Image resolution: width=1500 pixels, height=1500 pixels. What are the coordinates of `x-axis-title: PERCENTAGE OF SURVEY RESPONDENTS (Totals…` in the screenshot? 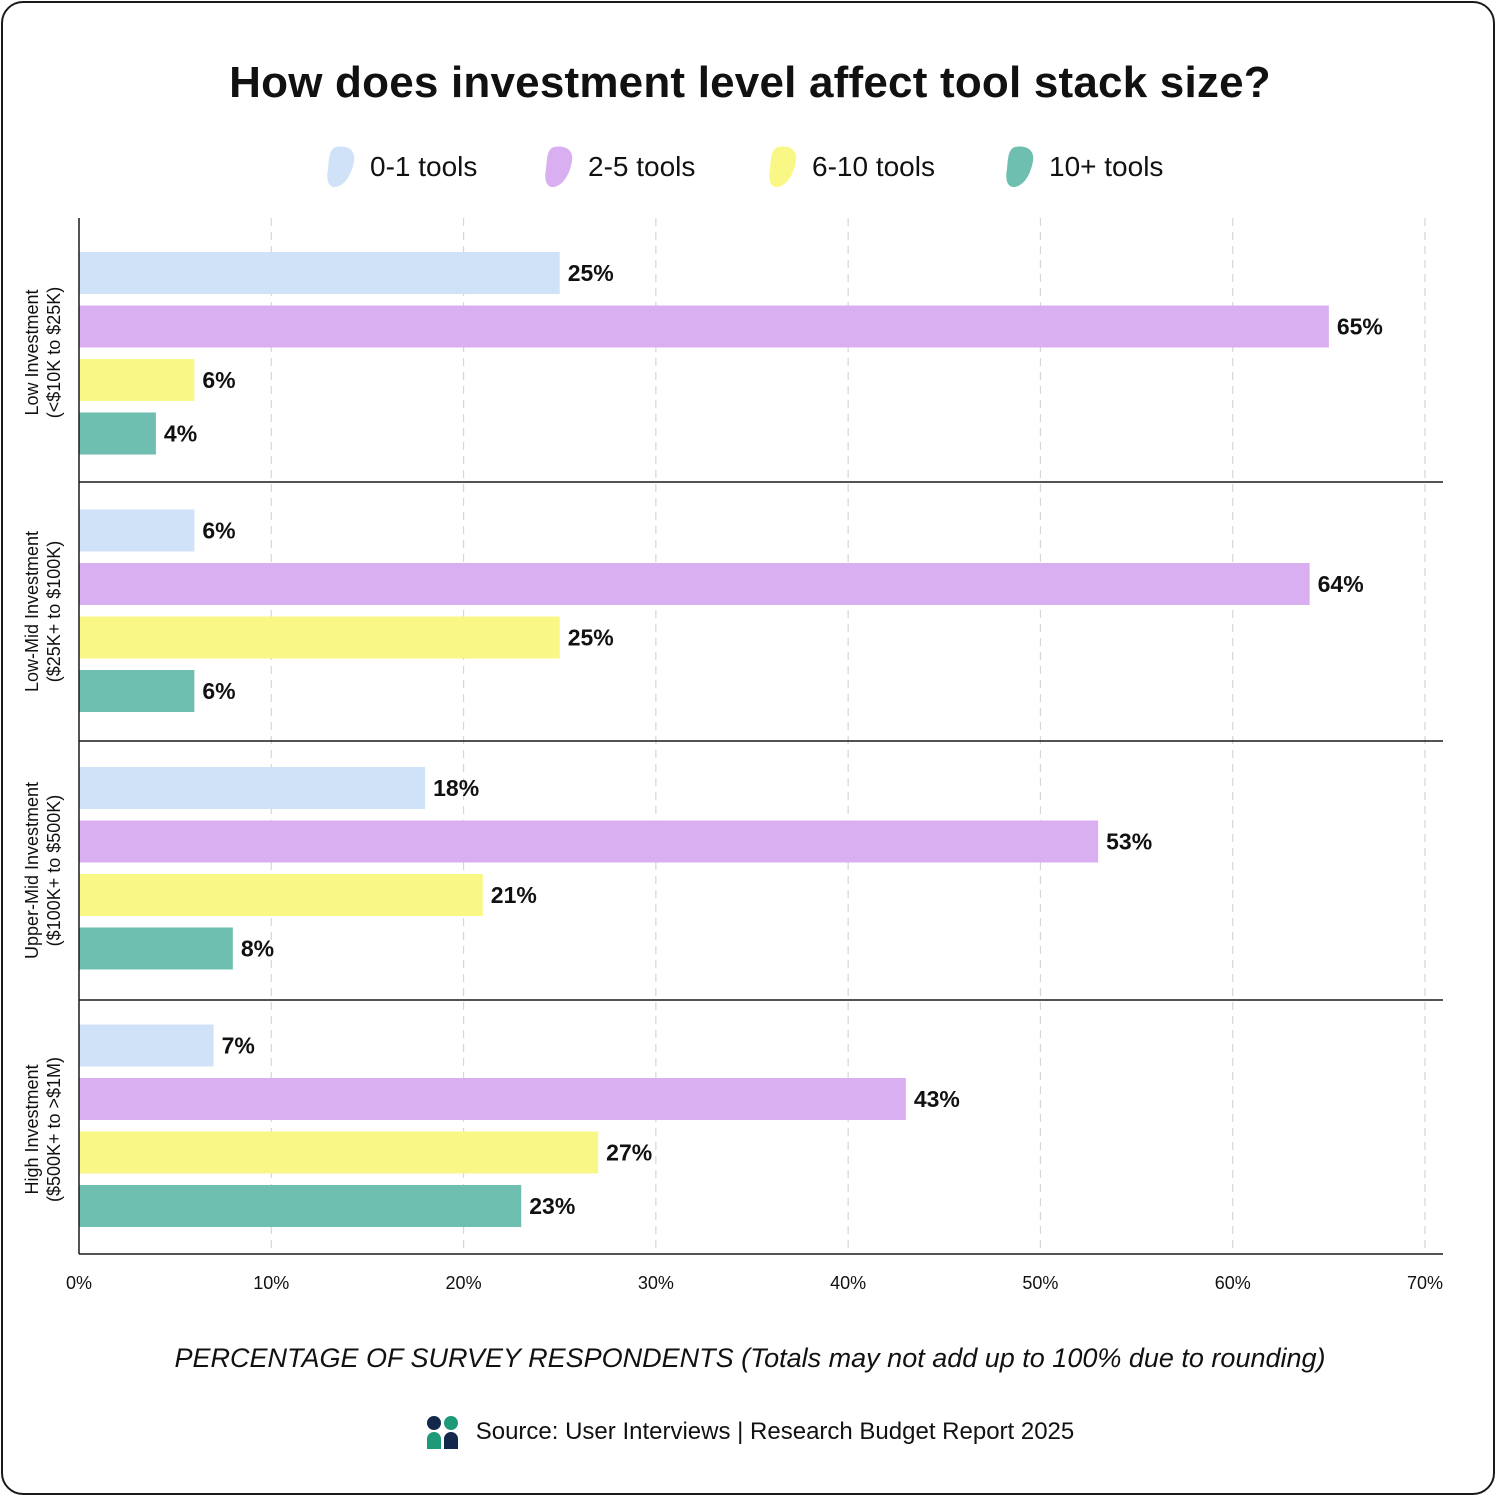 It's located at (750, 1358).